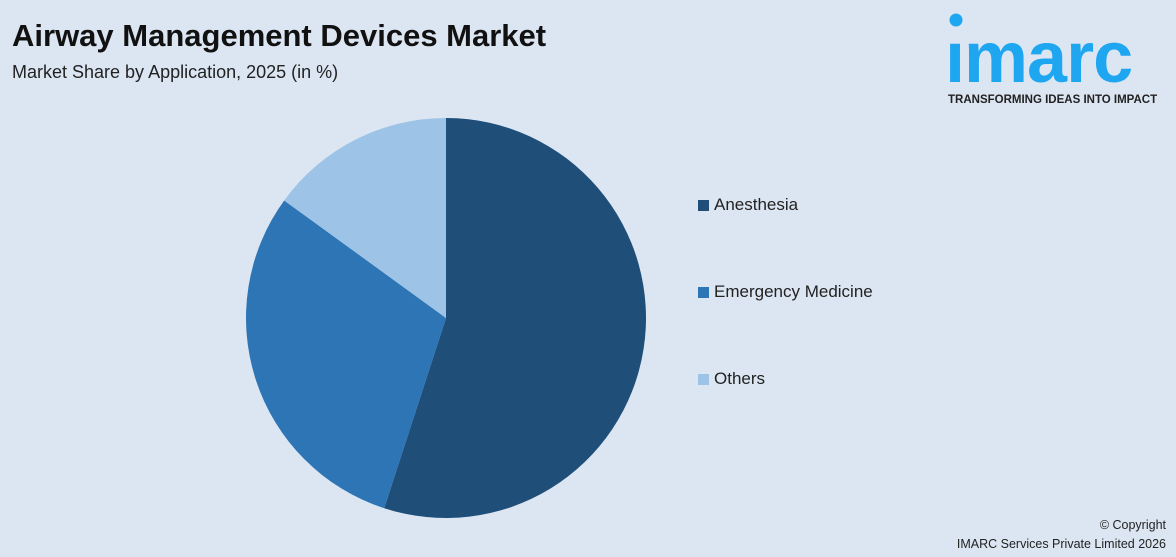  What do you see at coordinates (175, 72) in the screenshot?
I see `chart-subtitle: Market Share by Application, 2025 (in %)` at bounding box center [175, 72].